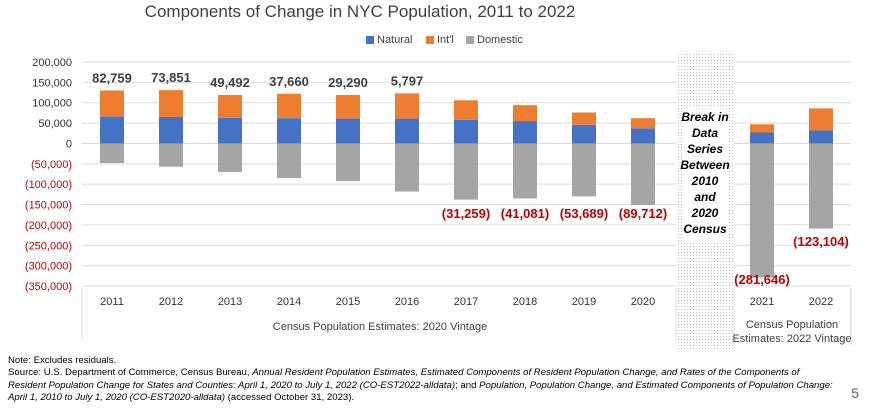  I want to click on y-tick-label: (250,000), so click(48, 246).